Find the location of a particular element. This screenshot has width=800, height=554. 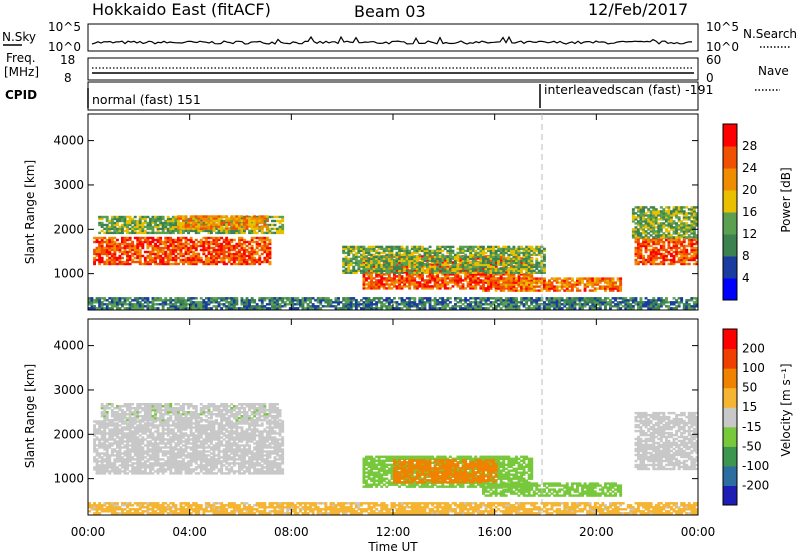

mode-normal: normal (fast) 151 is located at coordinates (146, 99).